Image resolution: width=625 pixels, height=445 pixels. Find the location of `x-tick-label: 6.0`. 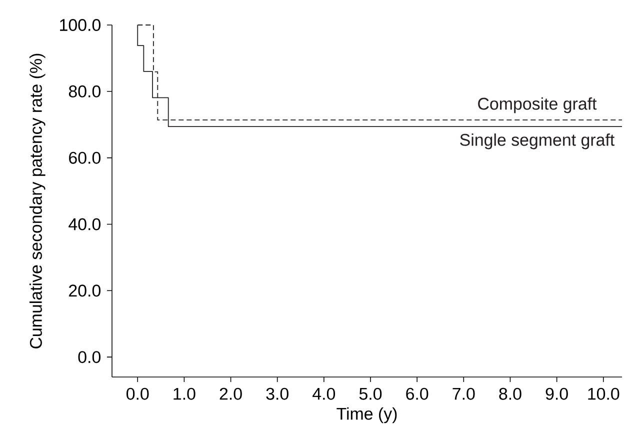

x-tick-label: 6.0 is located at coordinates (417, 394).